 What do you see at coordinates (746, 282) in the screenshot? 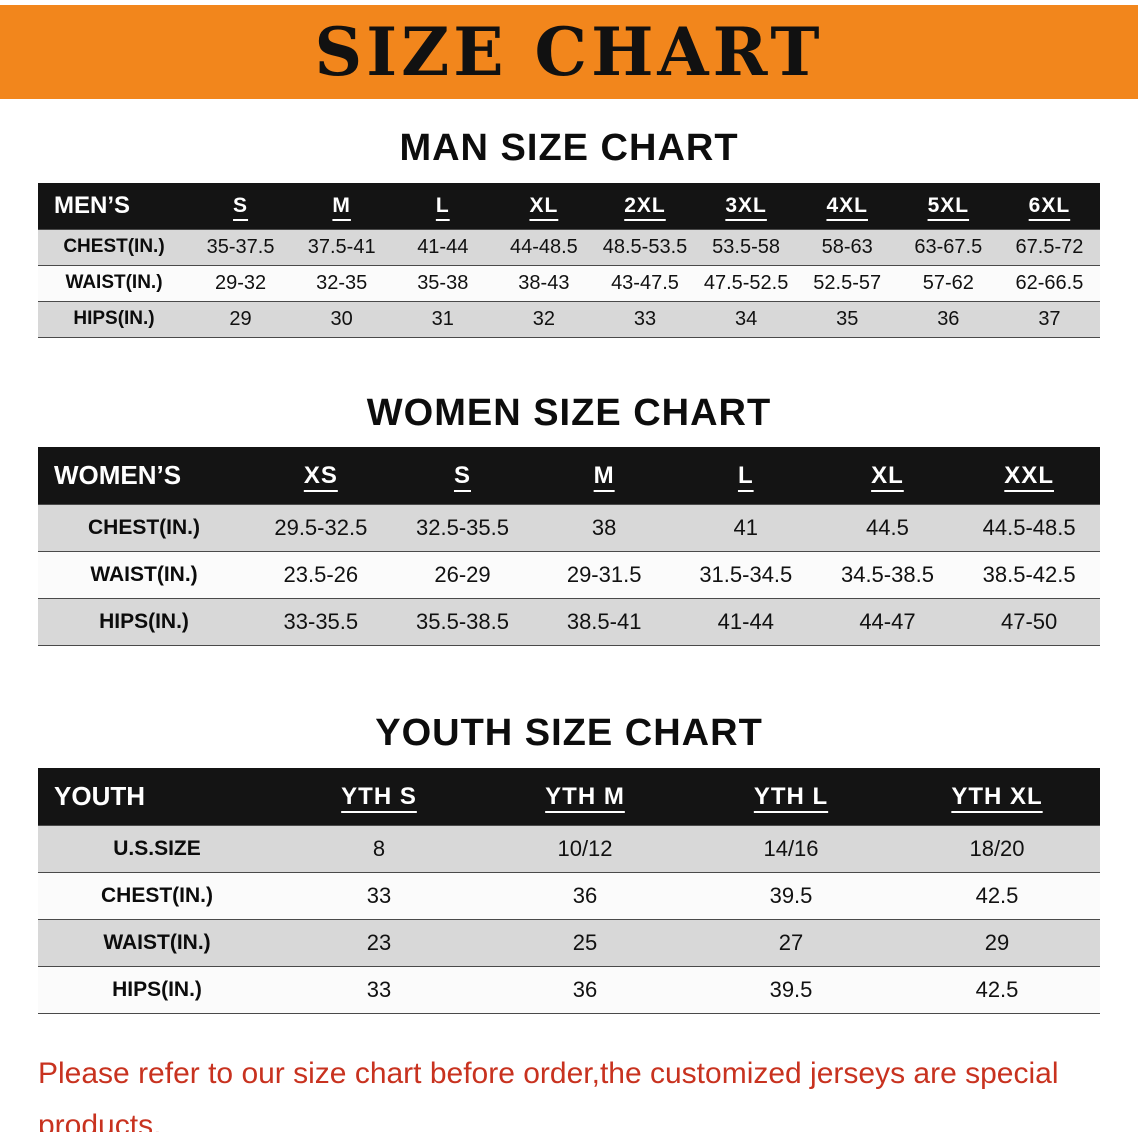
I see `value-cell: 47.5-52.5` at bounding box center [746, 282].